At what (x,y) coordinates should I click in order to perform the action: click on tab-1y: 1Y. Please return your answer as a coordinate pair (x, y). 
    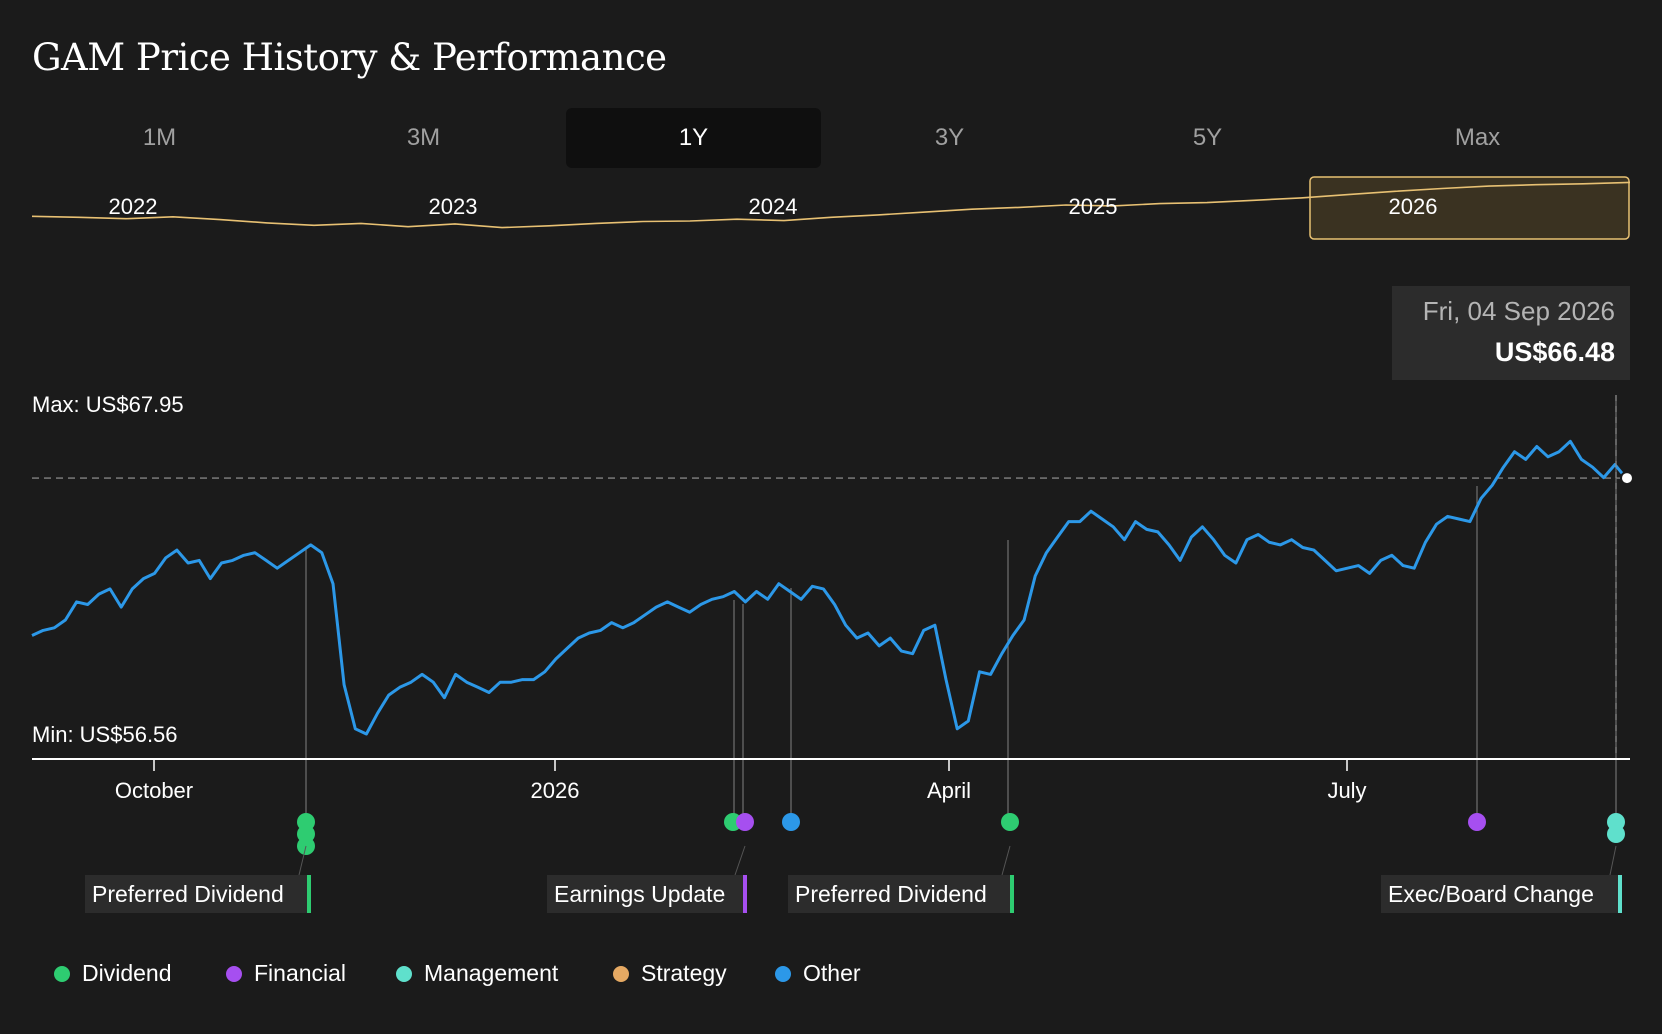
    Looking at the image, I should click on (693, 138).